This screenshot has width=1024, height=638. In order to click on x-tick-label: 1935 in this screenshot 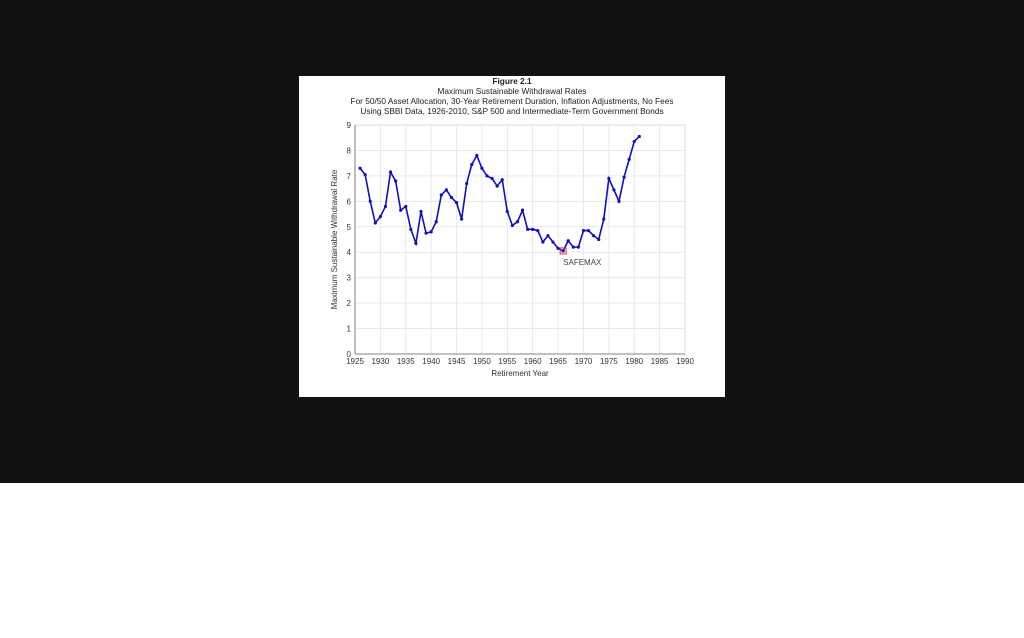, I will do `click(406, 361)`.